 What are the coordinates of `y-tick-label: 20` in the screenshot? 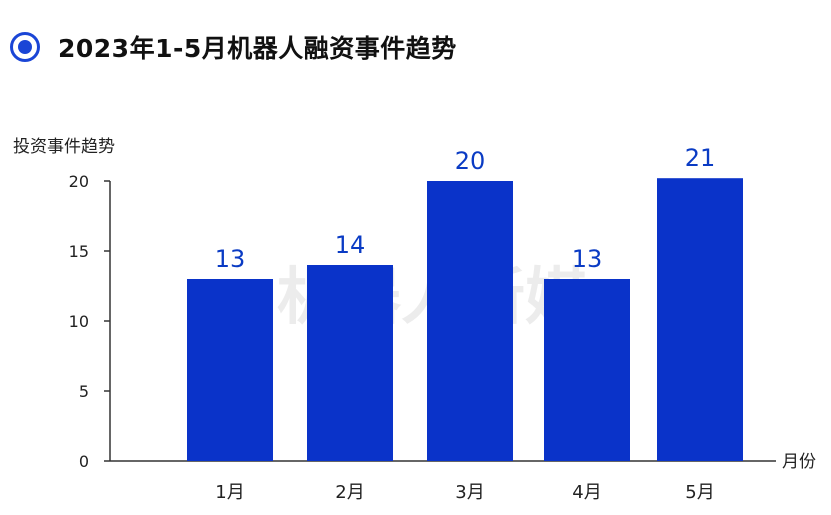 It's located at (79, 181).